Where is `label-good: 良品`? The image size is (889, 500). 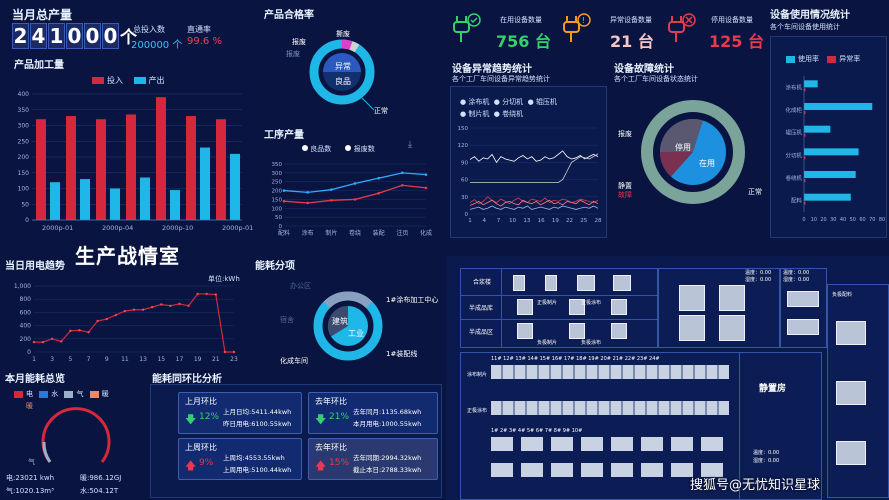 label-good: 良品 is located at coordinates (343, 81).